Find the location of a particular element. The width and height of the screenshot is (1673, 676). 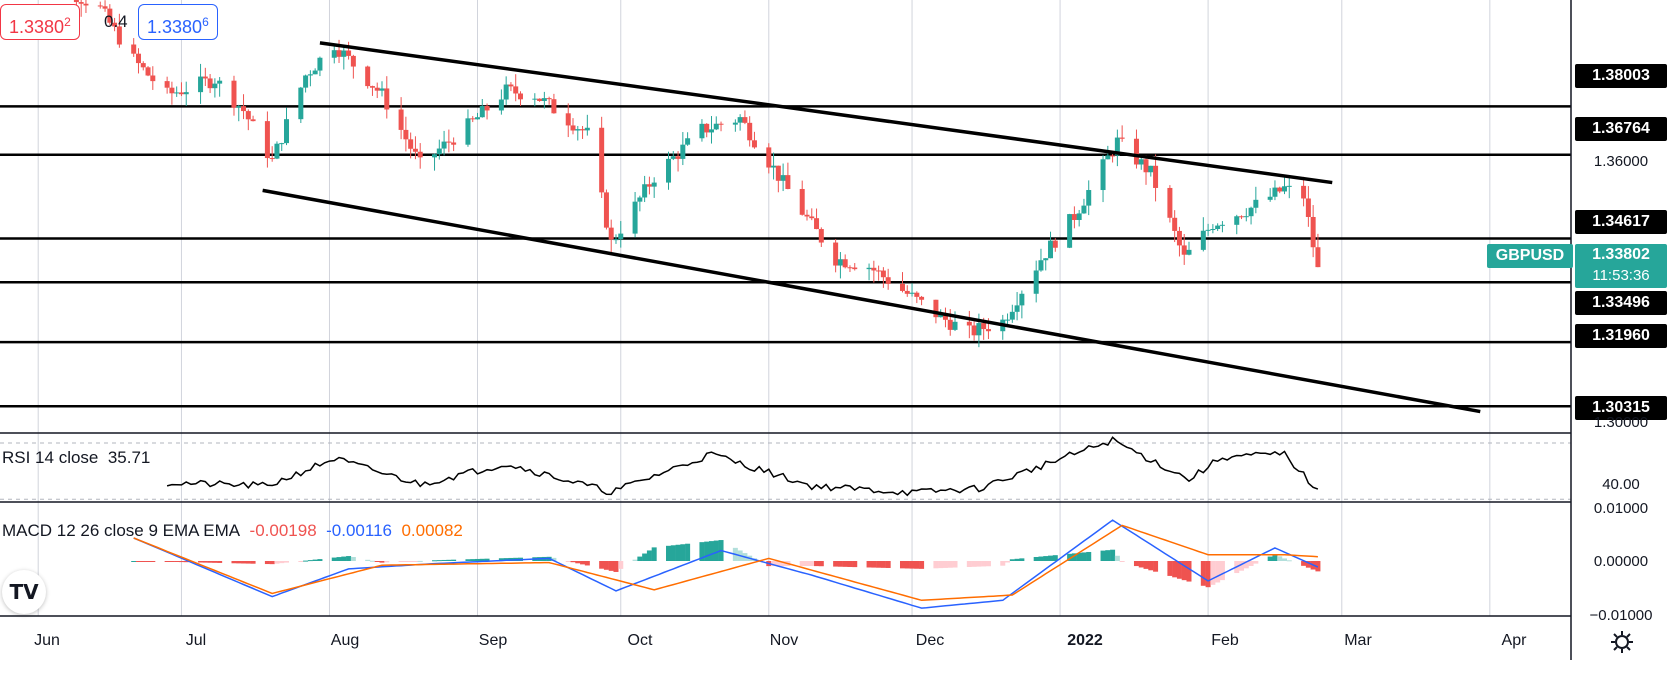

symbol-badge: GBPUSD is located at coordinates (1530, 256).